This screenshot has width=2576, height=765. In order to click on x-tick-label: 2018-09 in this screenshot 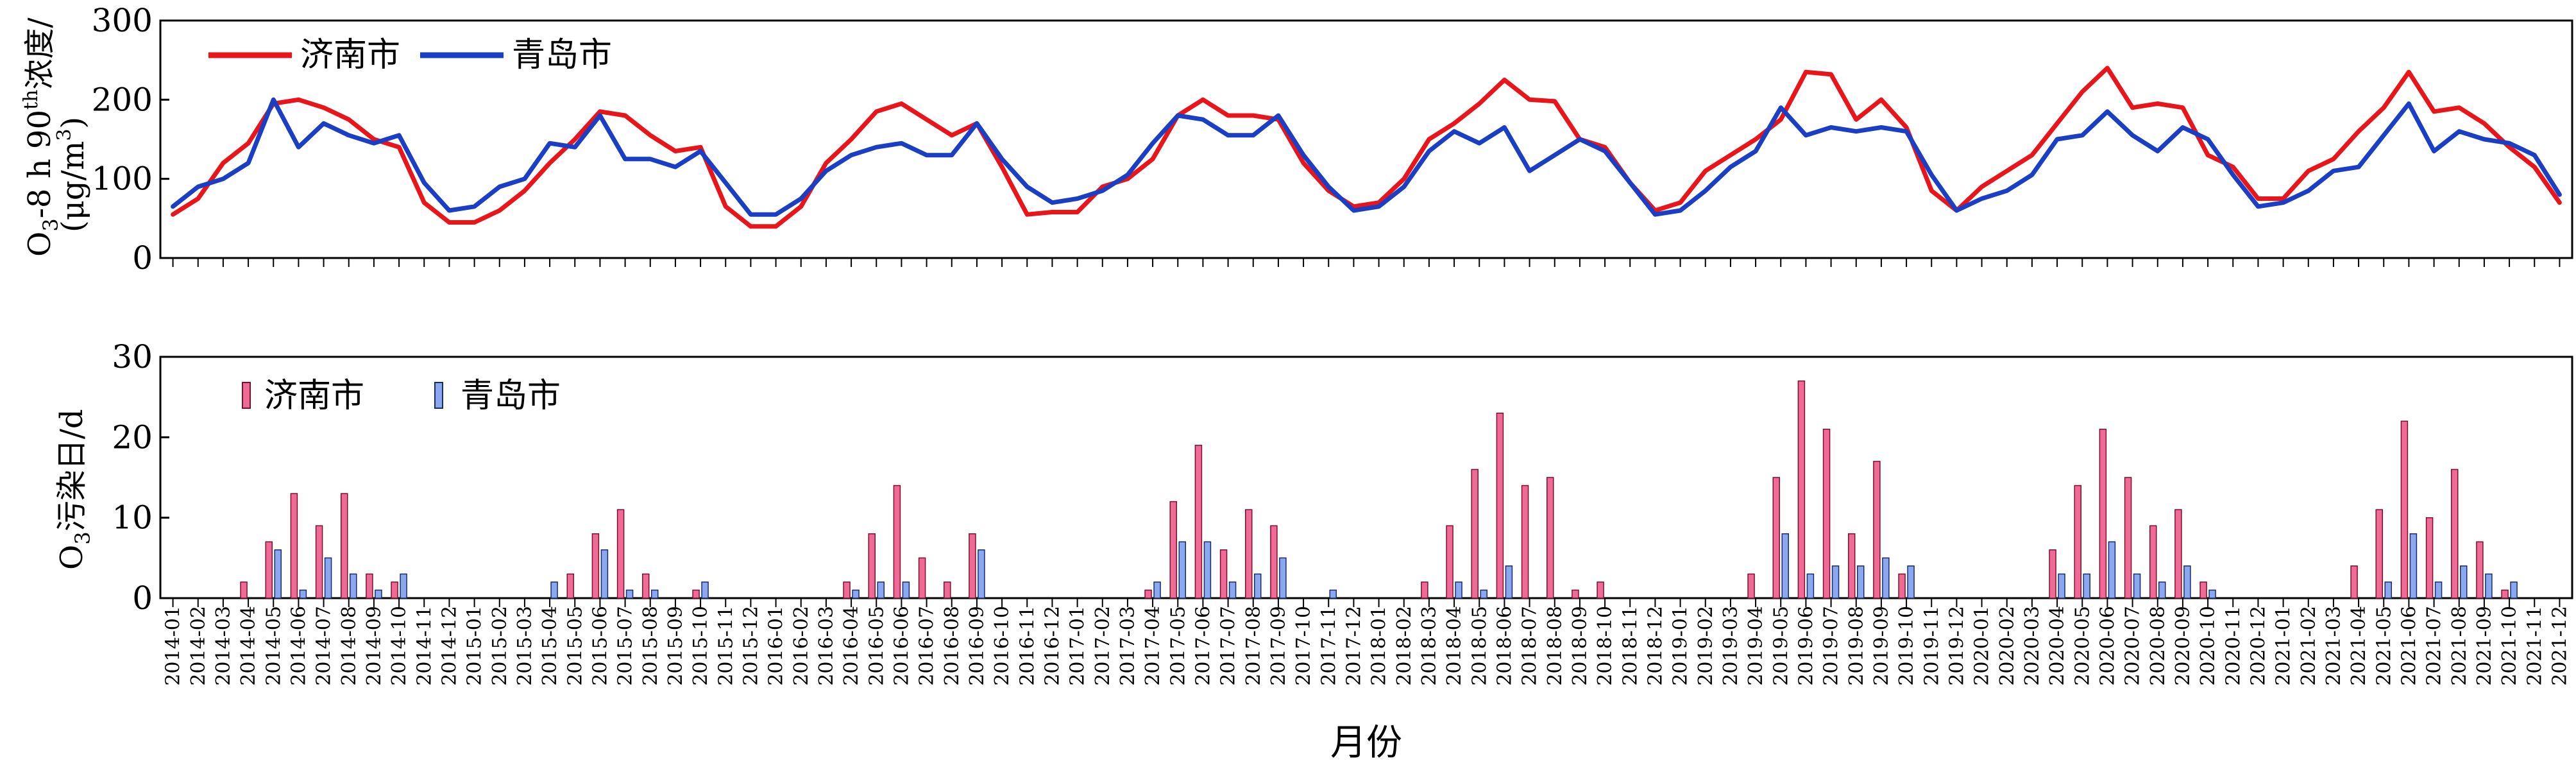, I will do `click(1580, 646)`.